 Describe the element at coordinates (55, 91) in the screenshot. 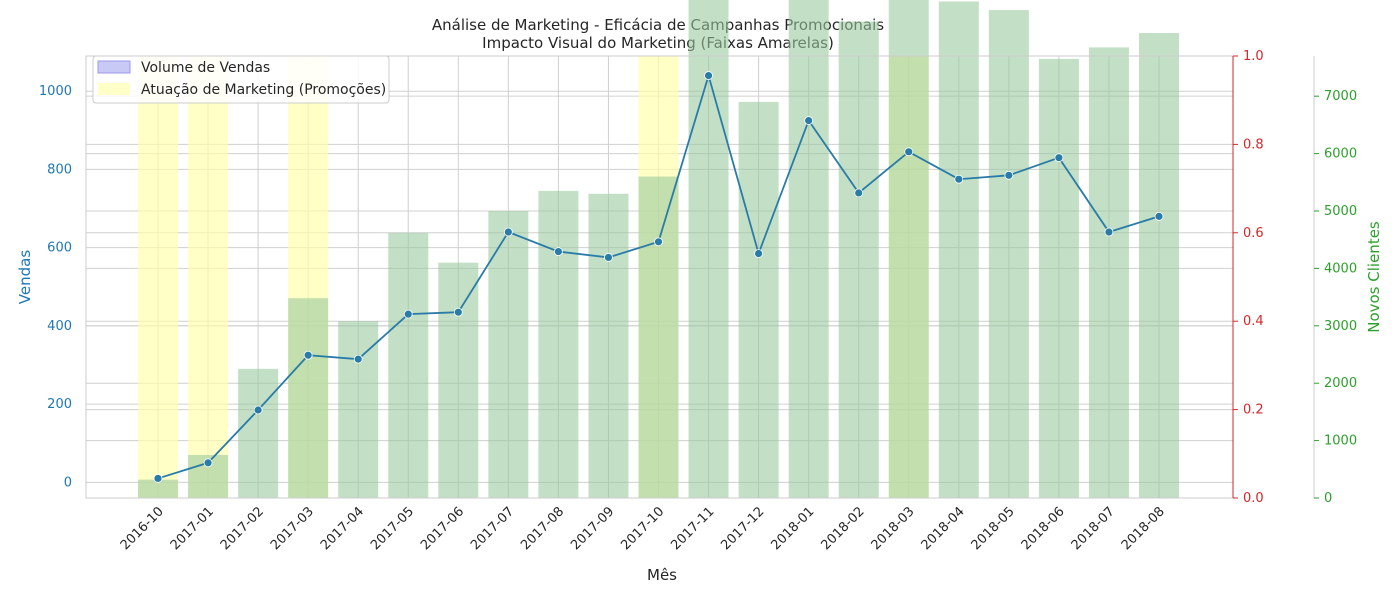

I see `left-tick-label: 1000` at that location.